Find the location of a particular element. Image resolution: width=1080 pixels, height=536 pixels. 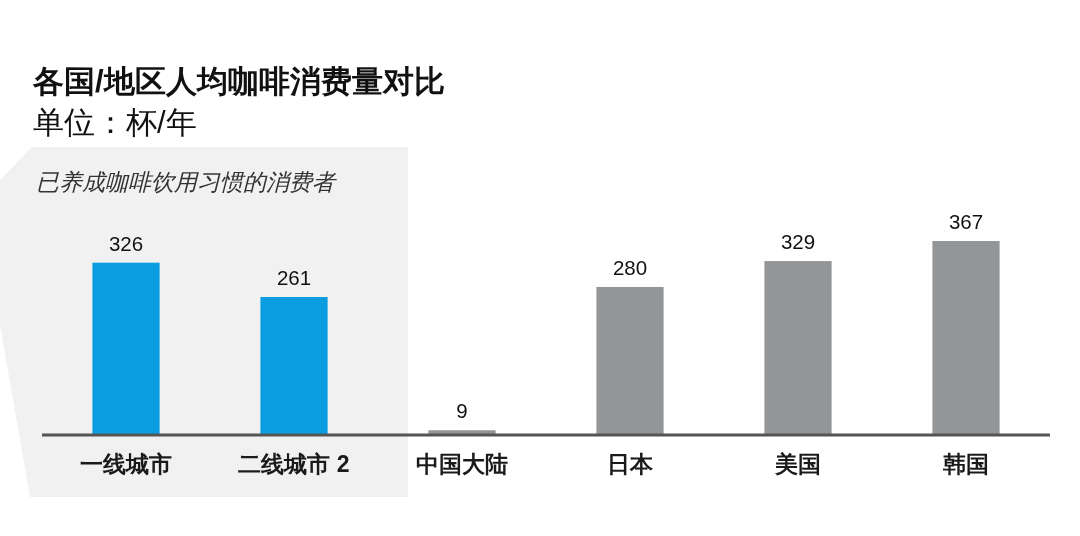

data-label: 367 is located at coordinates (966, 221).